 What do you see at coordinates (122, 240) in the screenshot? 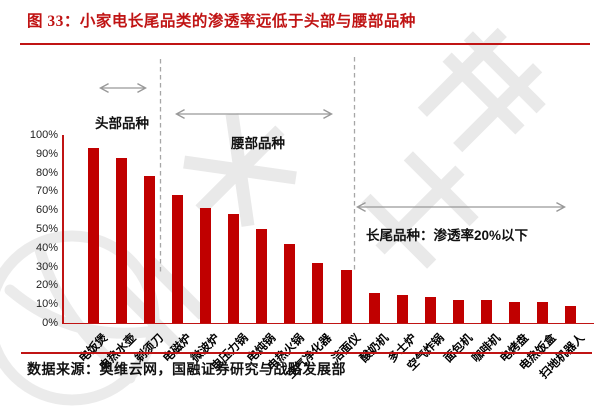
I see `bar-电热水壶` at bounding box center [122, 240].